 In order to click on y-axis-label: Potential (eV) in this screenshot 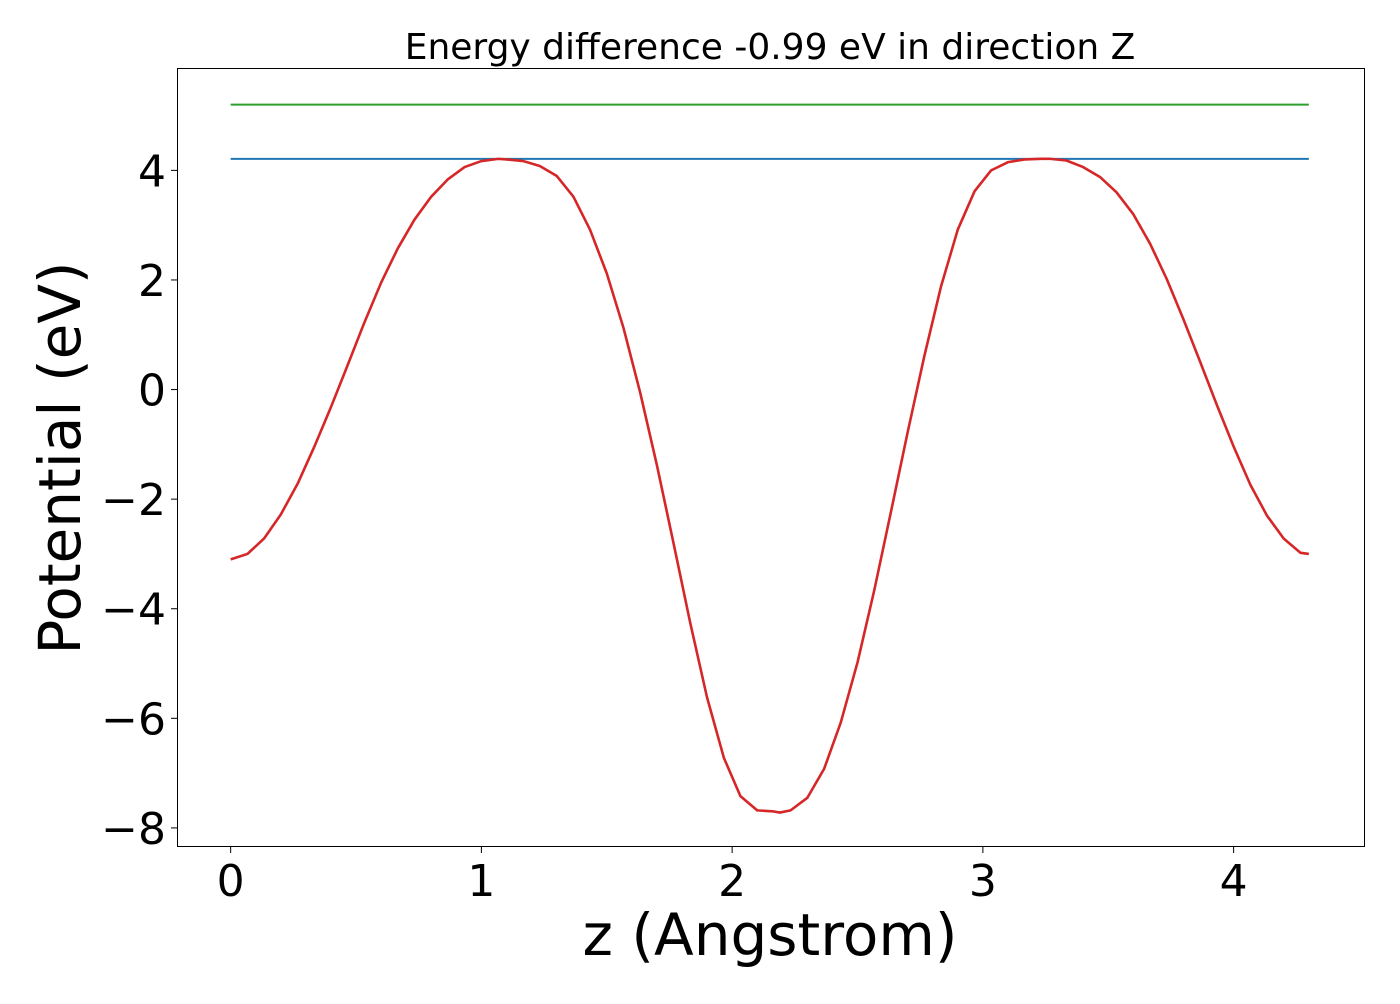, I will do `click(60, 457)`.